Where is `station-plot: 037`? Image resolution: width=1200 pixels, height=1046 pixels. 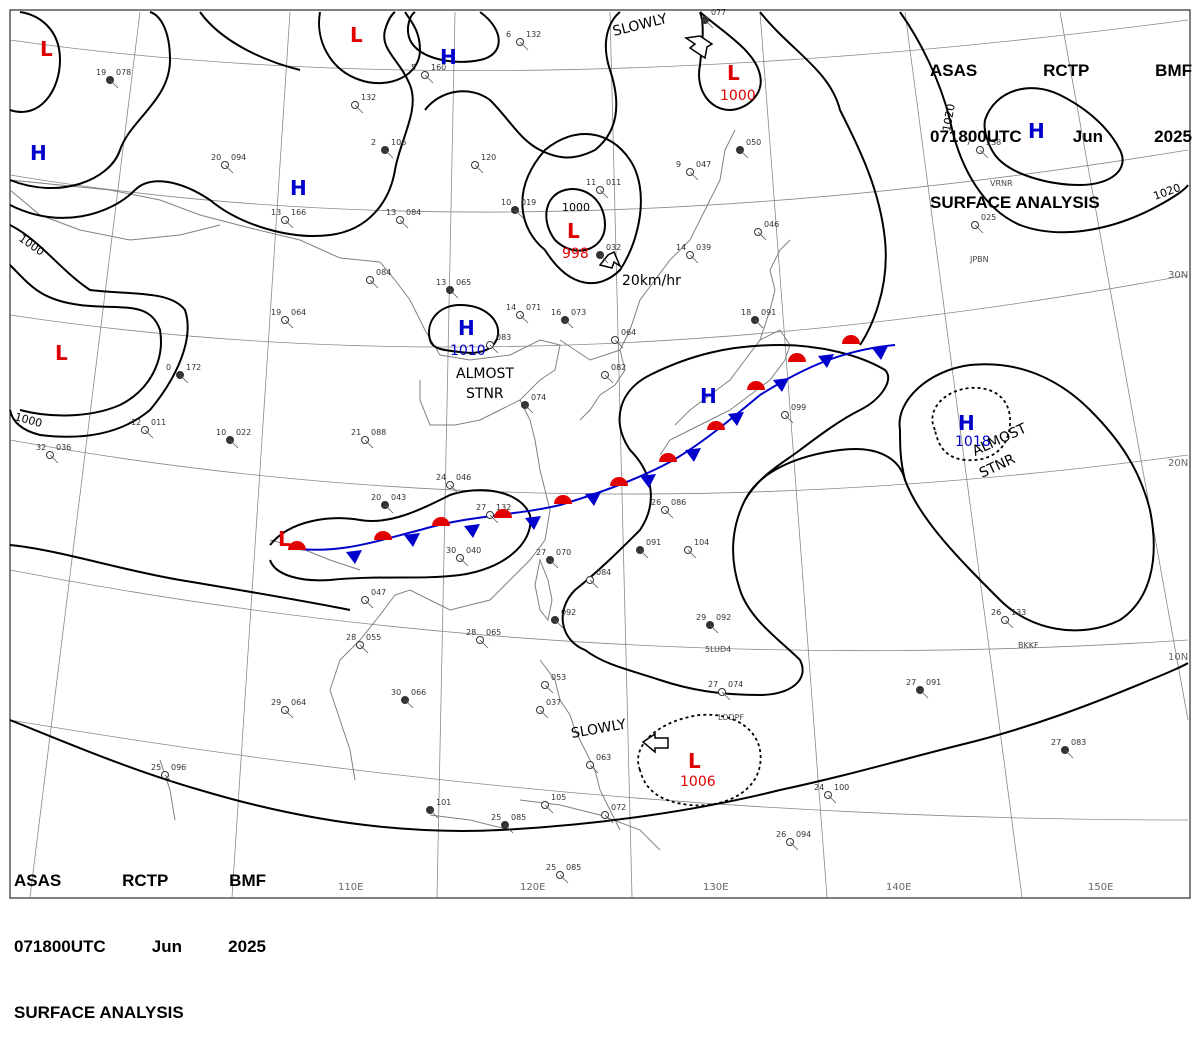
station-plot: 037 is located at coordinates (548, 708).